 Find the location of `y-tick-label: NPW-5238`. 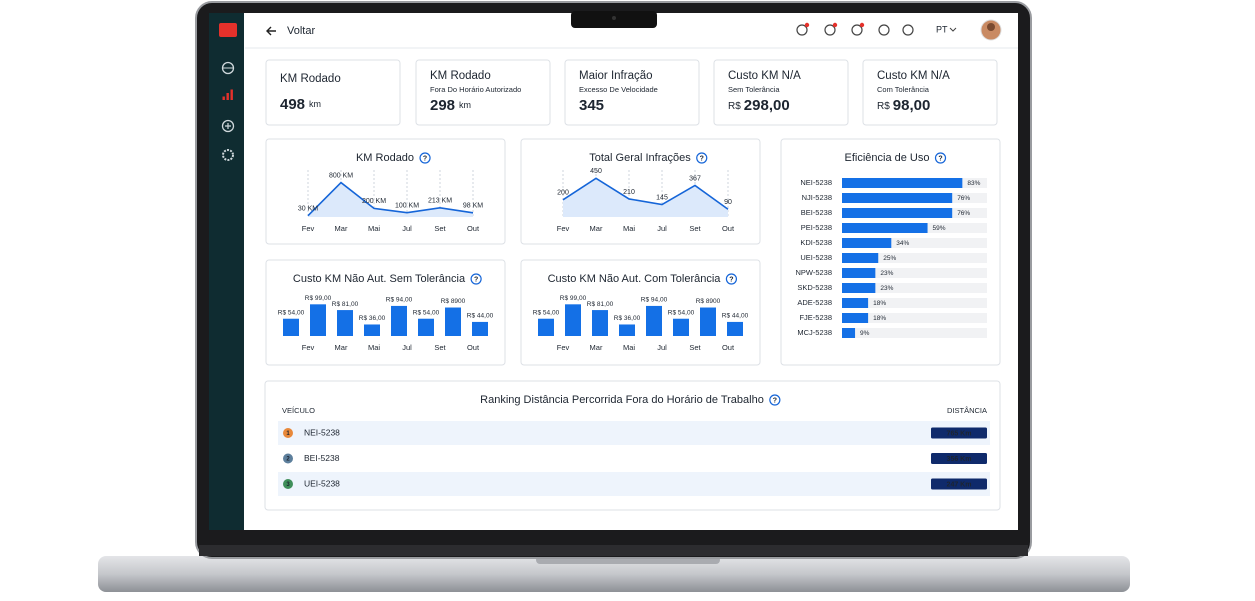

y-tick-label: NPW-5238 is located at coordinates (813, 272).